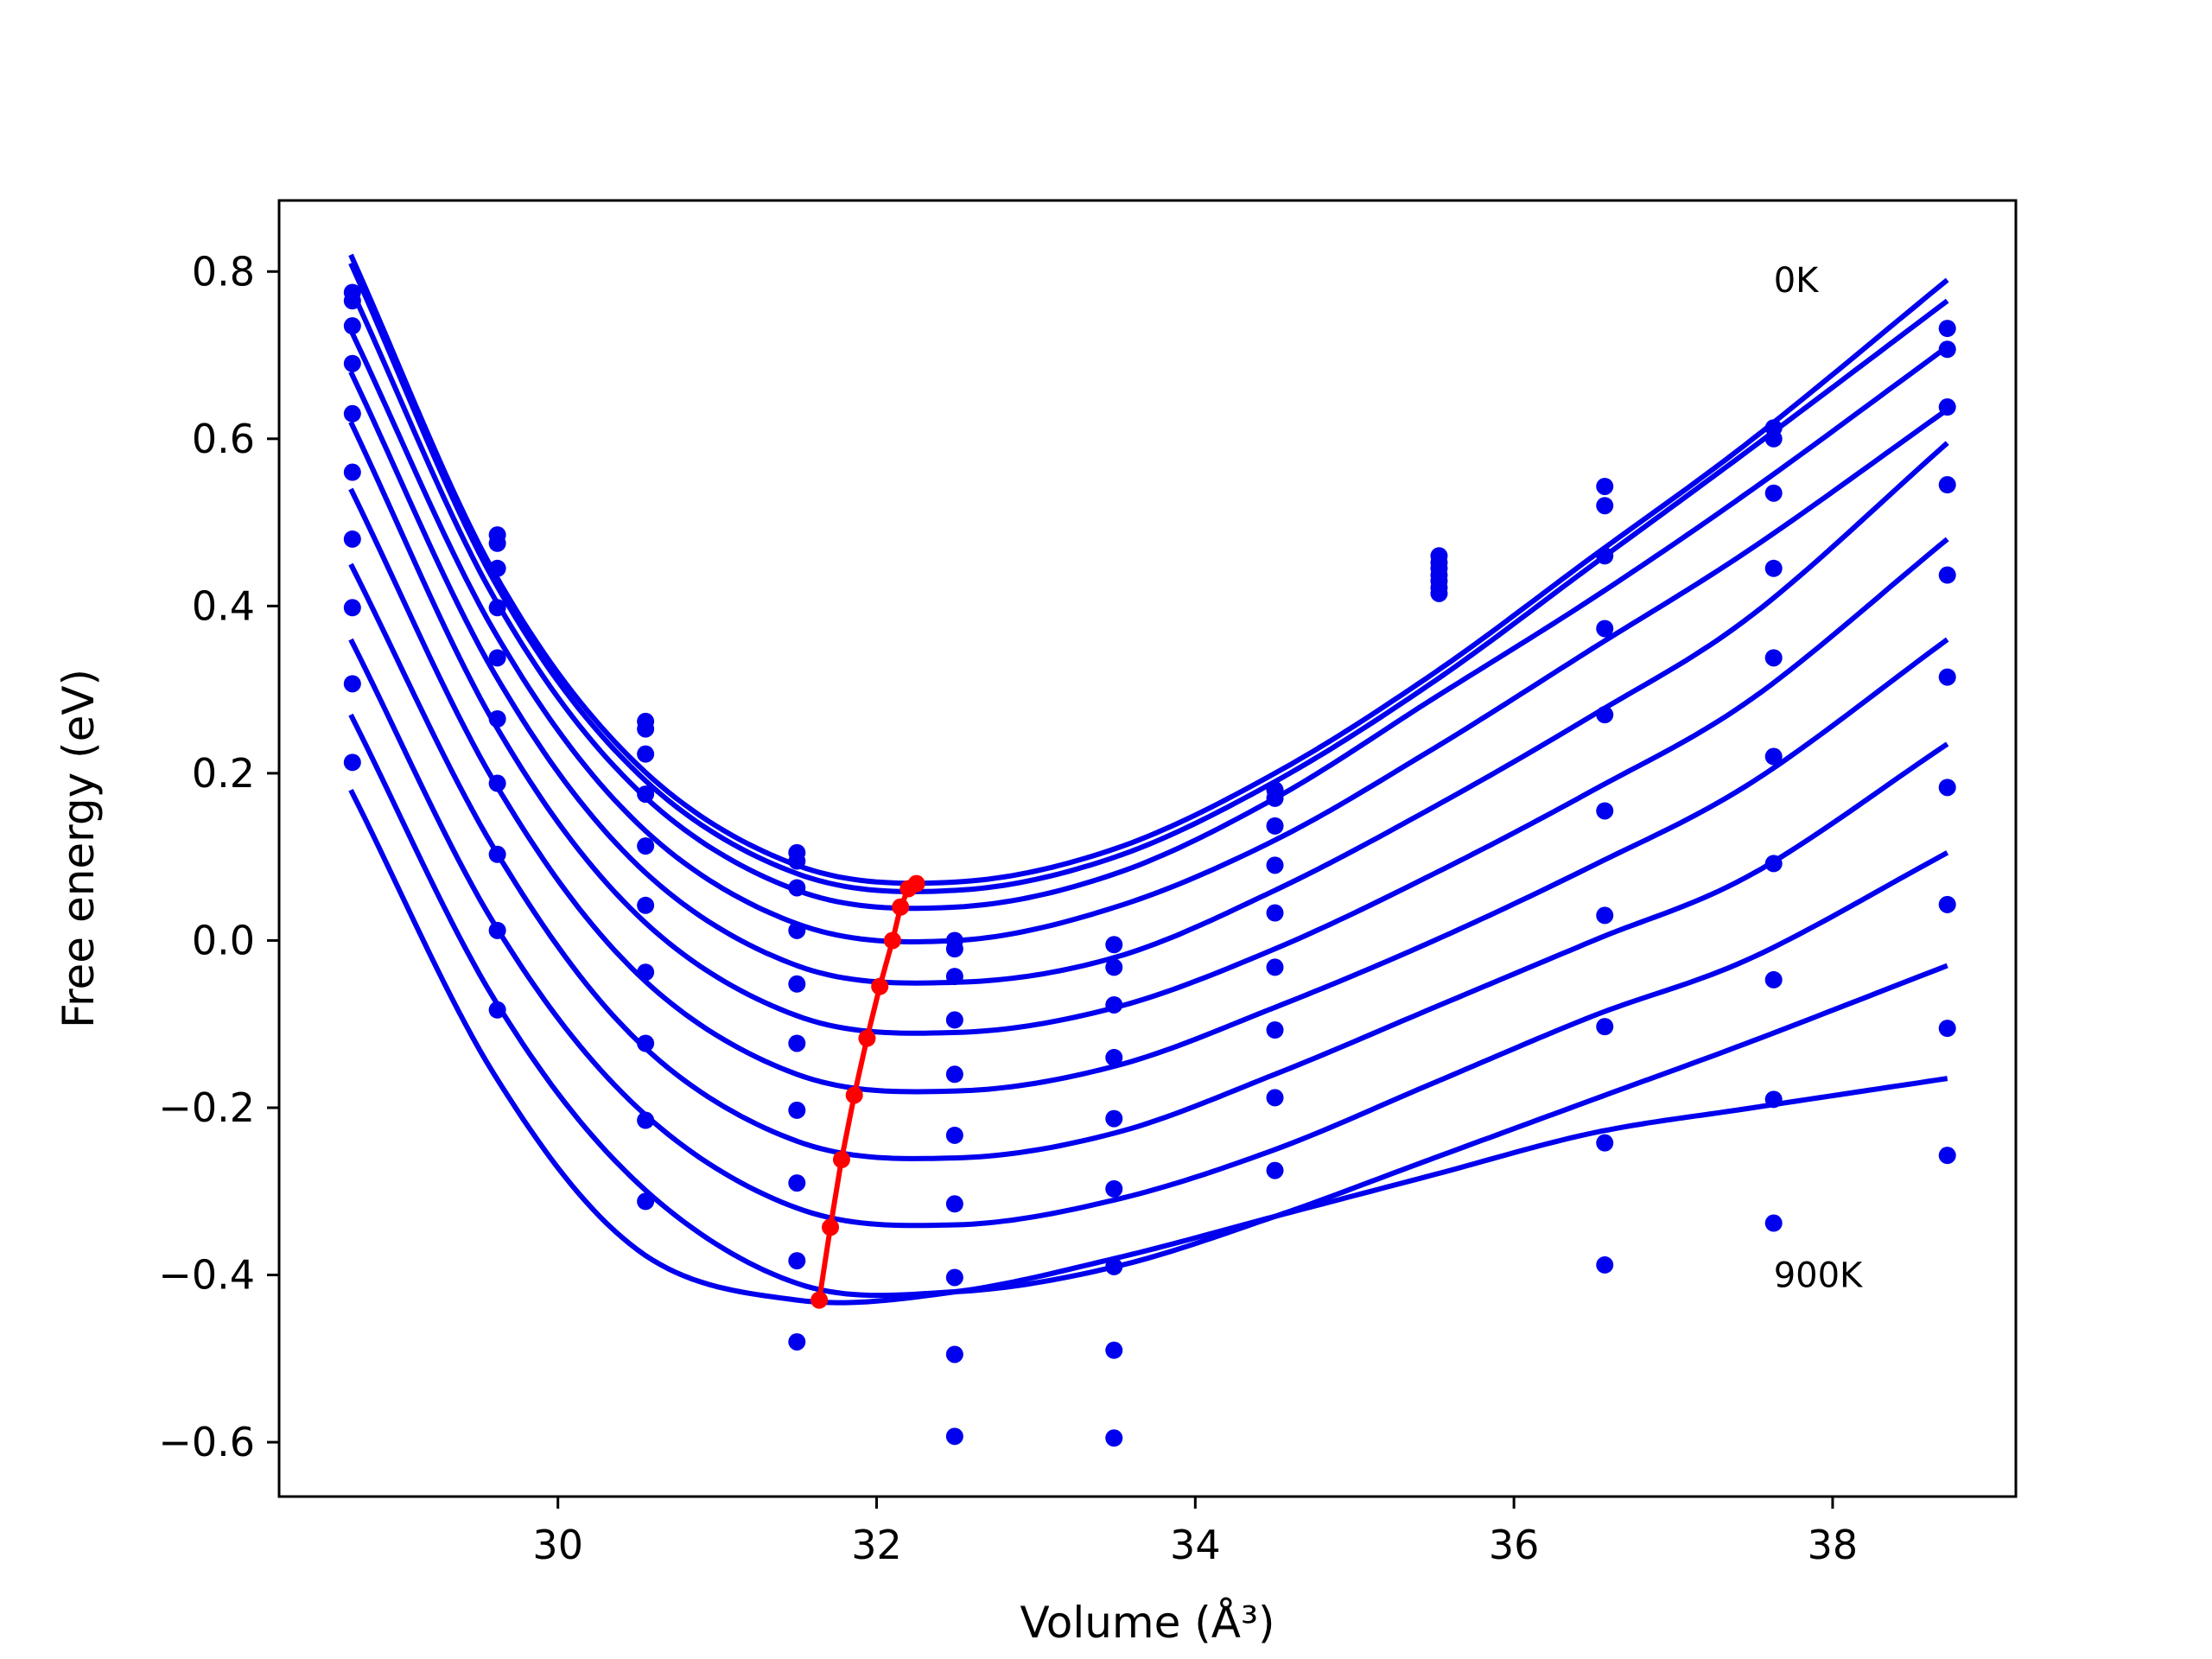 This screenshot has width=2212, height=1659. Describe the element at coordinates (1514, 1545) in the screenshot. I see `x-tick-label-3: 36` at that location.